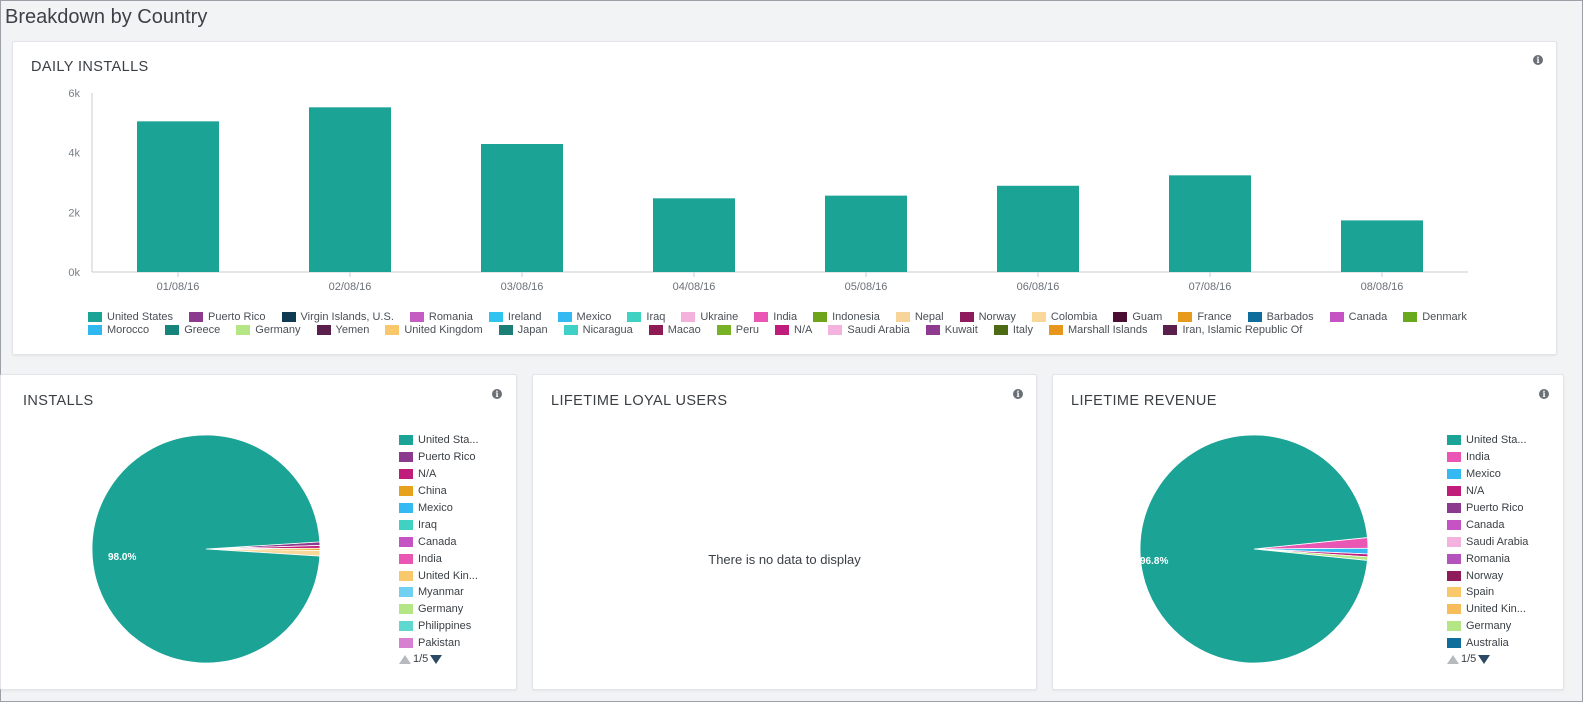  I want to click on legend-label: Spain, so click(1480, 592).